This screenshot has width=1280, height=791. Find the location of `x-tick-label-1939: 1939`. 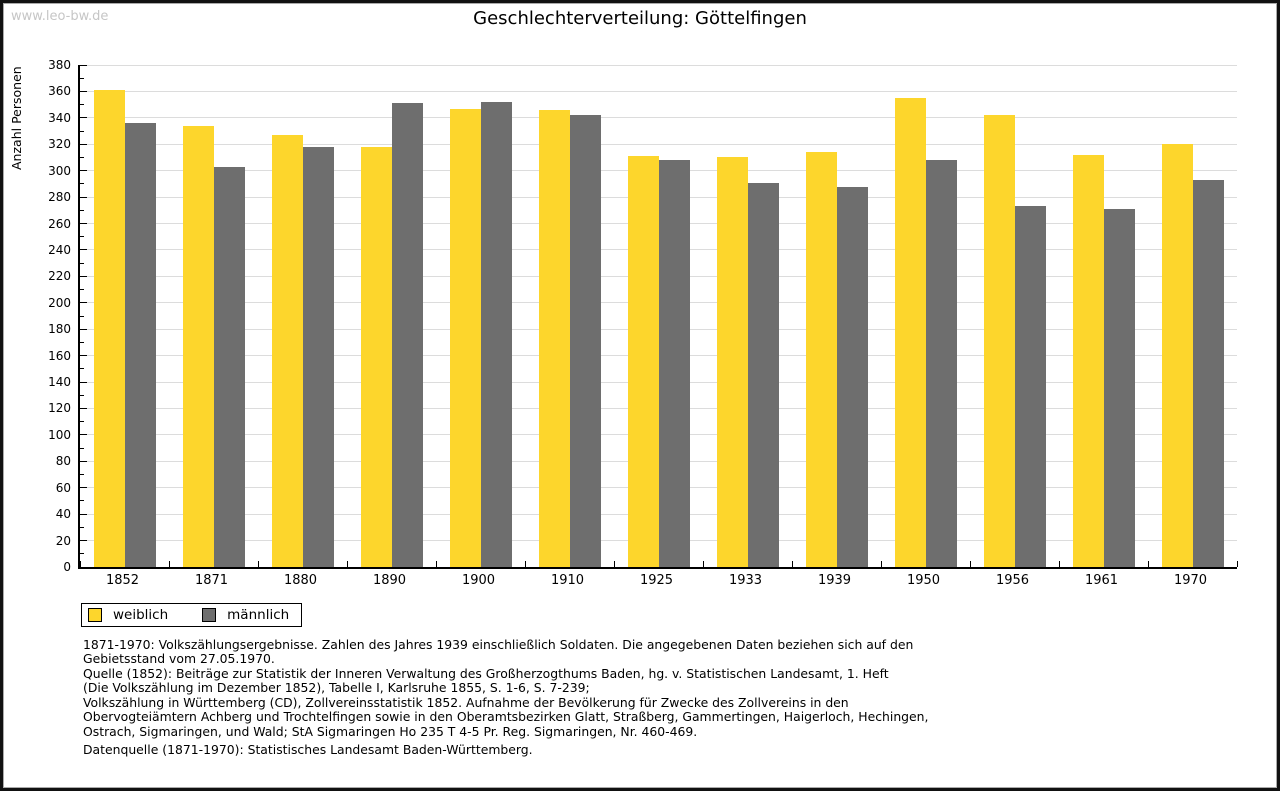

x-tick-label-1939: 1939 is located at coordinates (834, 580).